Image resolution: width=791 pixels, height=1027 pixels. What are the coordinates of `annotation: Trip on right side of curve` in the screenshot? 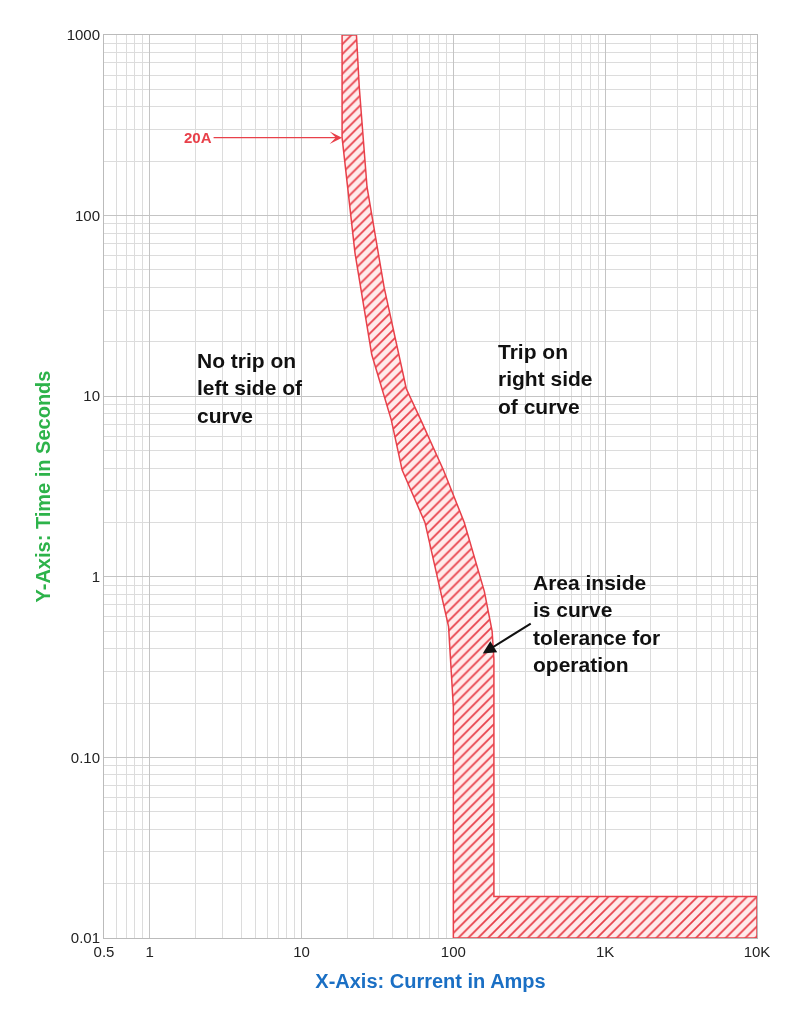 It's located at (545, 379).